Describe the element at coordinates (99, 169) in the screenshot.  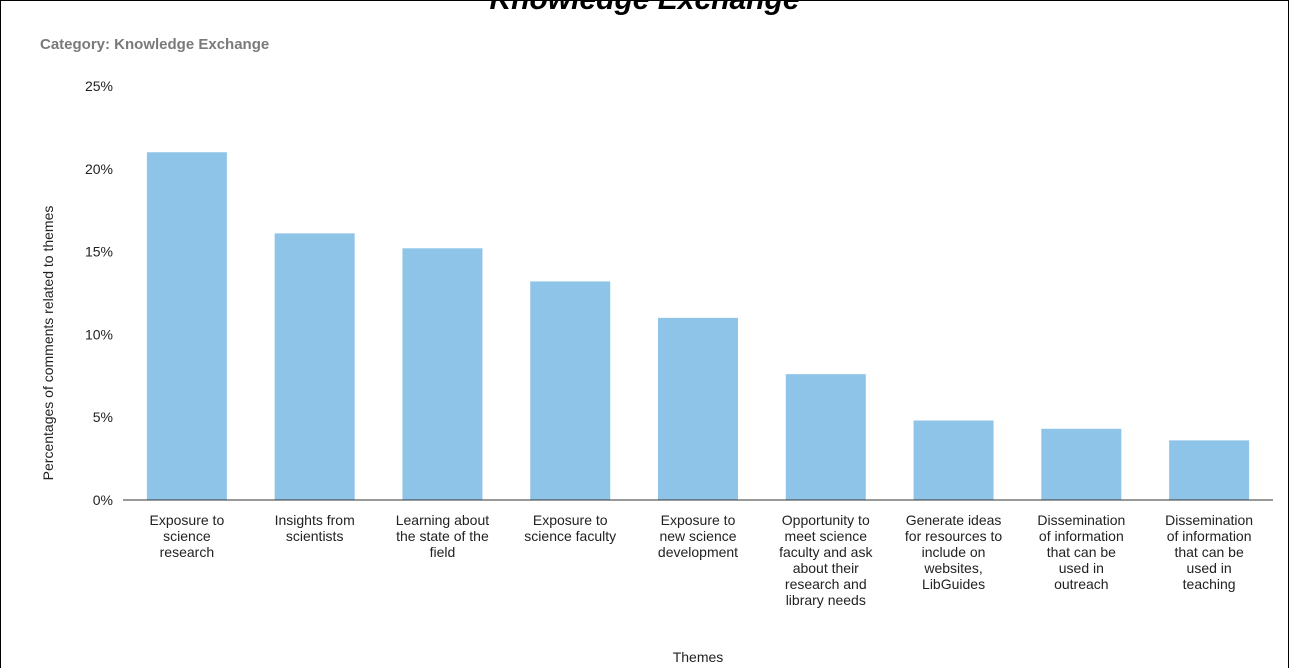
I see `y-tick-label: 20%` at that location.